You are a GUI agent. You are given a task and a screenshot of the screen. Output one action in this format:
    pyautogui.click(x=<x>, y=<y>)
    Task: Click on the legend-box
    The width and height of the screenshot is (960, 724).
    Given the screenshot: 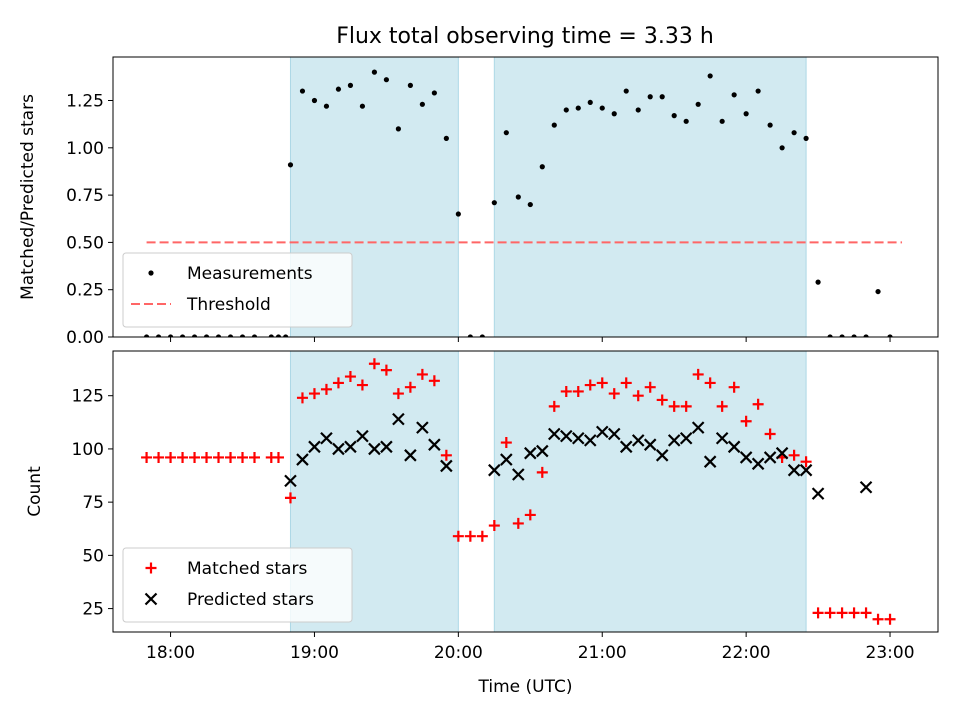 What is the action you would take?
    pyautogui.click(x=237, y=585)
    